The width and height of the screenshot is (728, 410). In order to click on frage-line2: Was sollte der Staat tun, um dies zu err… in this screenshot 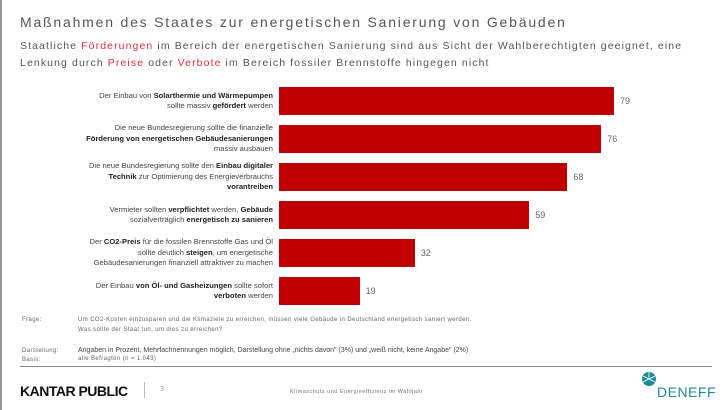, I will do `click(150, 330)`.